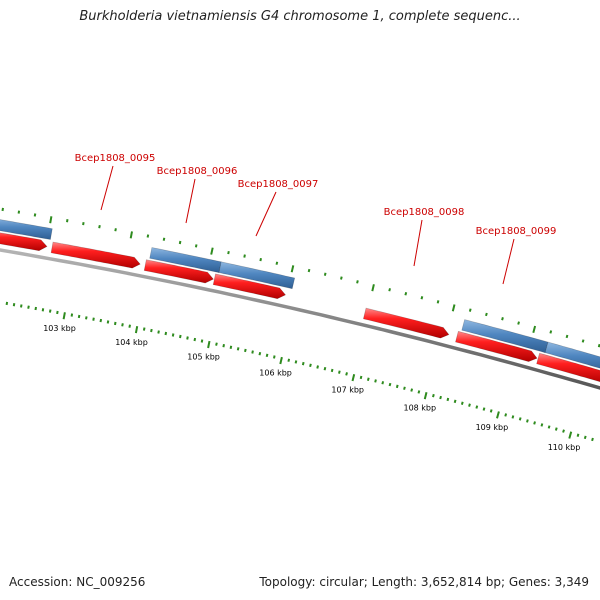  What do you see at coordinates (278, 184) in the screenshot?
I see `gene-label: Bcep1808_0097` at bounding box center [278, 184].